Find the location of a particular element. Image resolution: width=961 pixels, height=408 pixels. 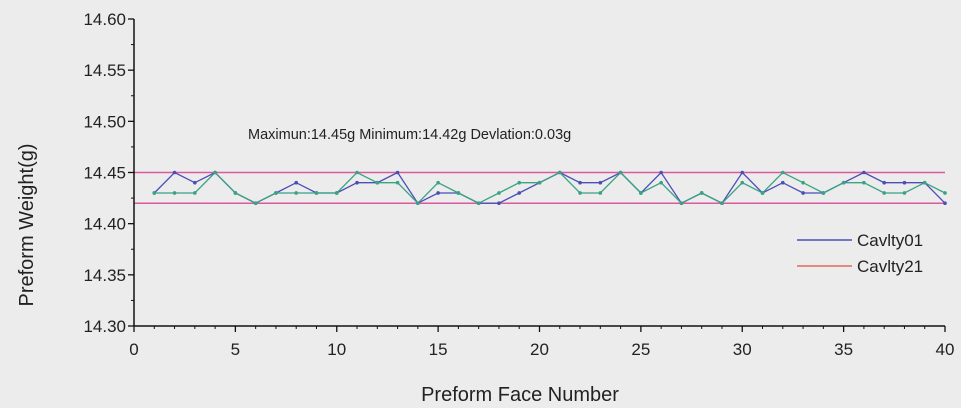

series-line-Cavlty21 is located at coordinates (550, 188).